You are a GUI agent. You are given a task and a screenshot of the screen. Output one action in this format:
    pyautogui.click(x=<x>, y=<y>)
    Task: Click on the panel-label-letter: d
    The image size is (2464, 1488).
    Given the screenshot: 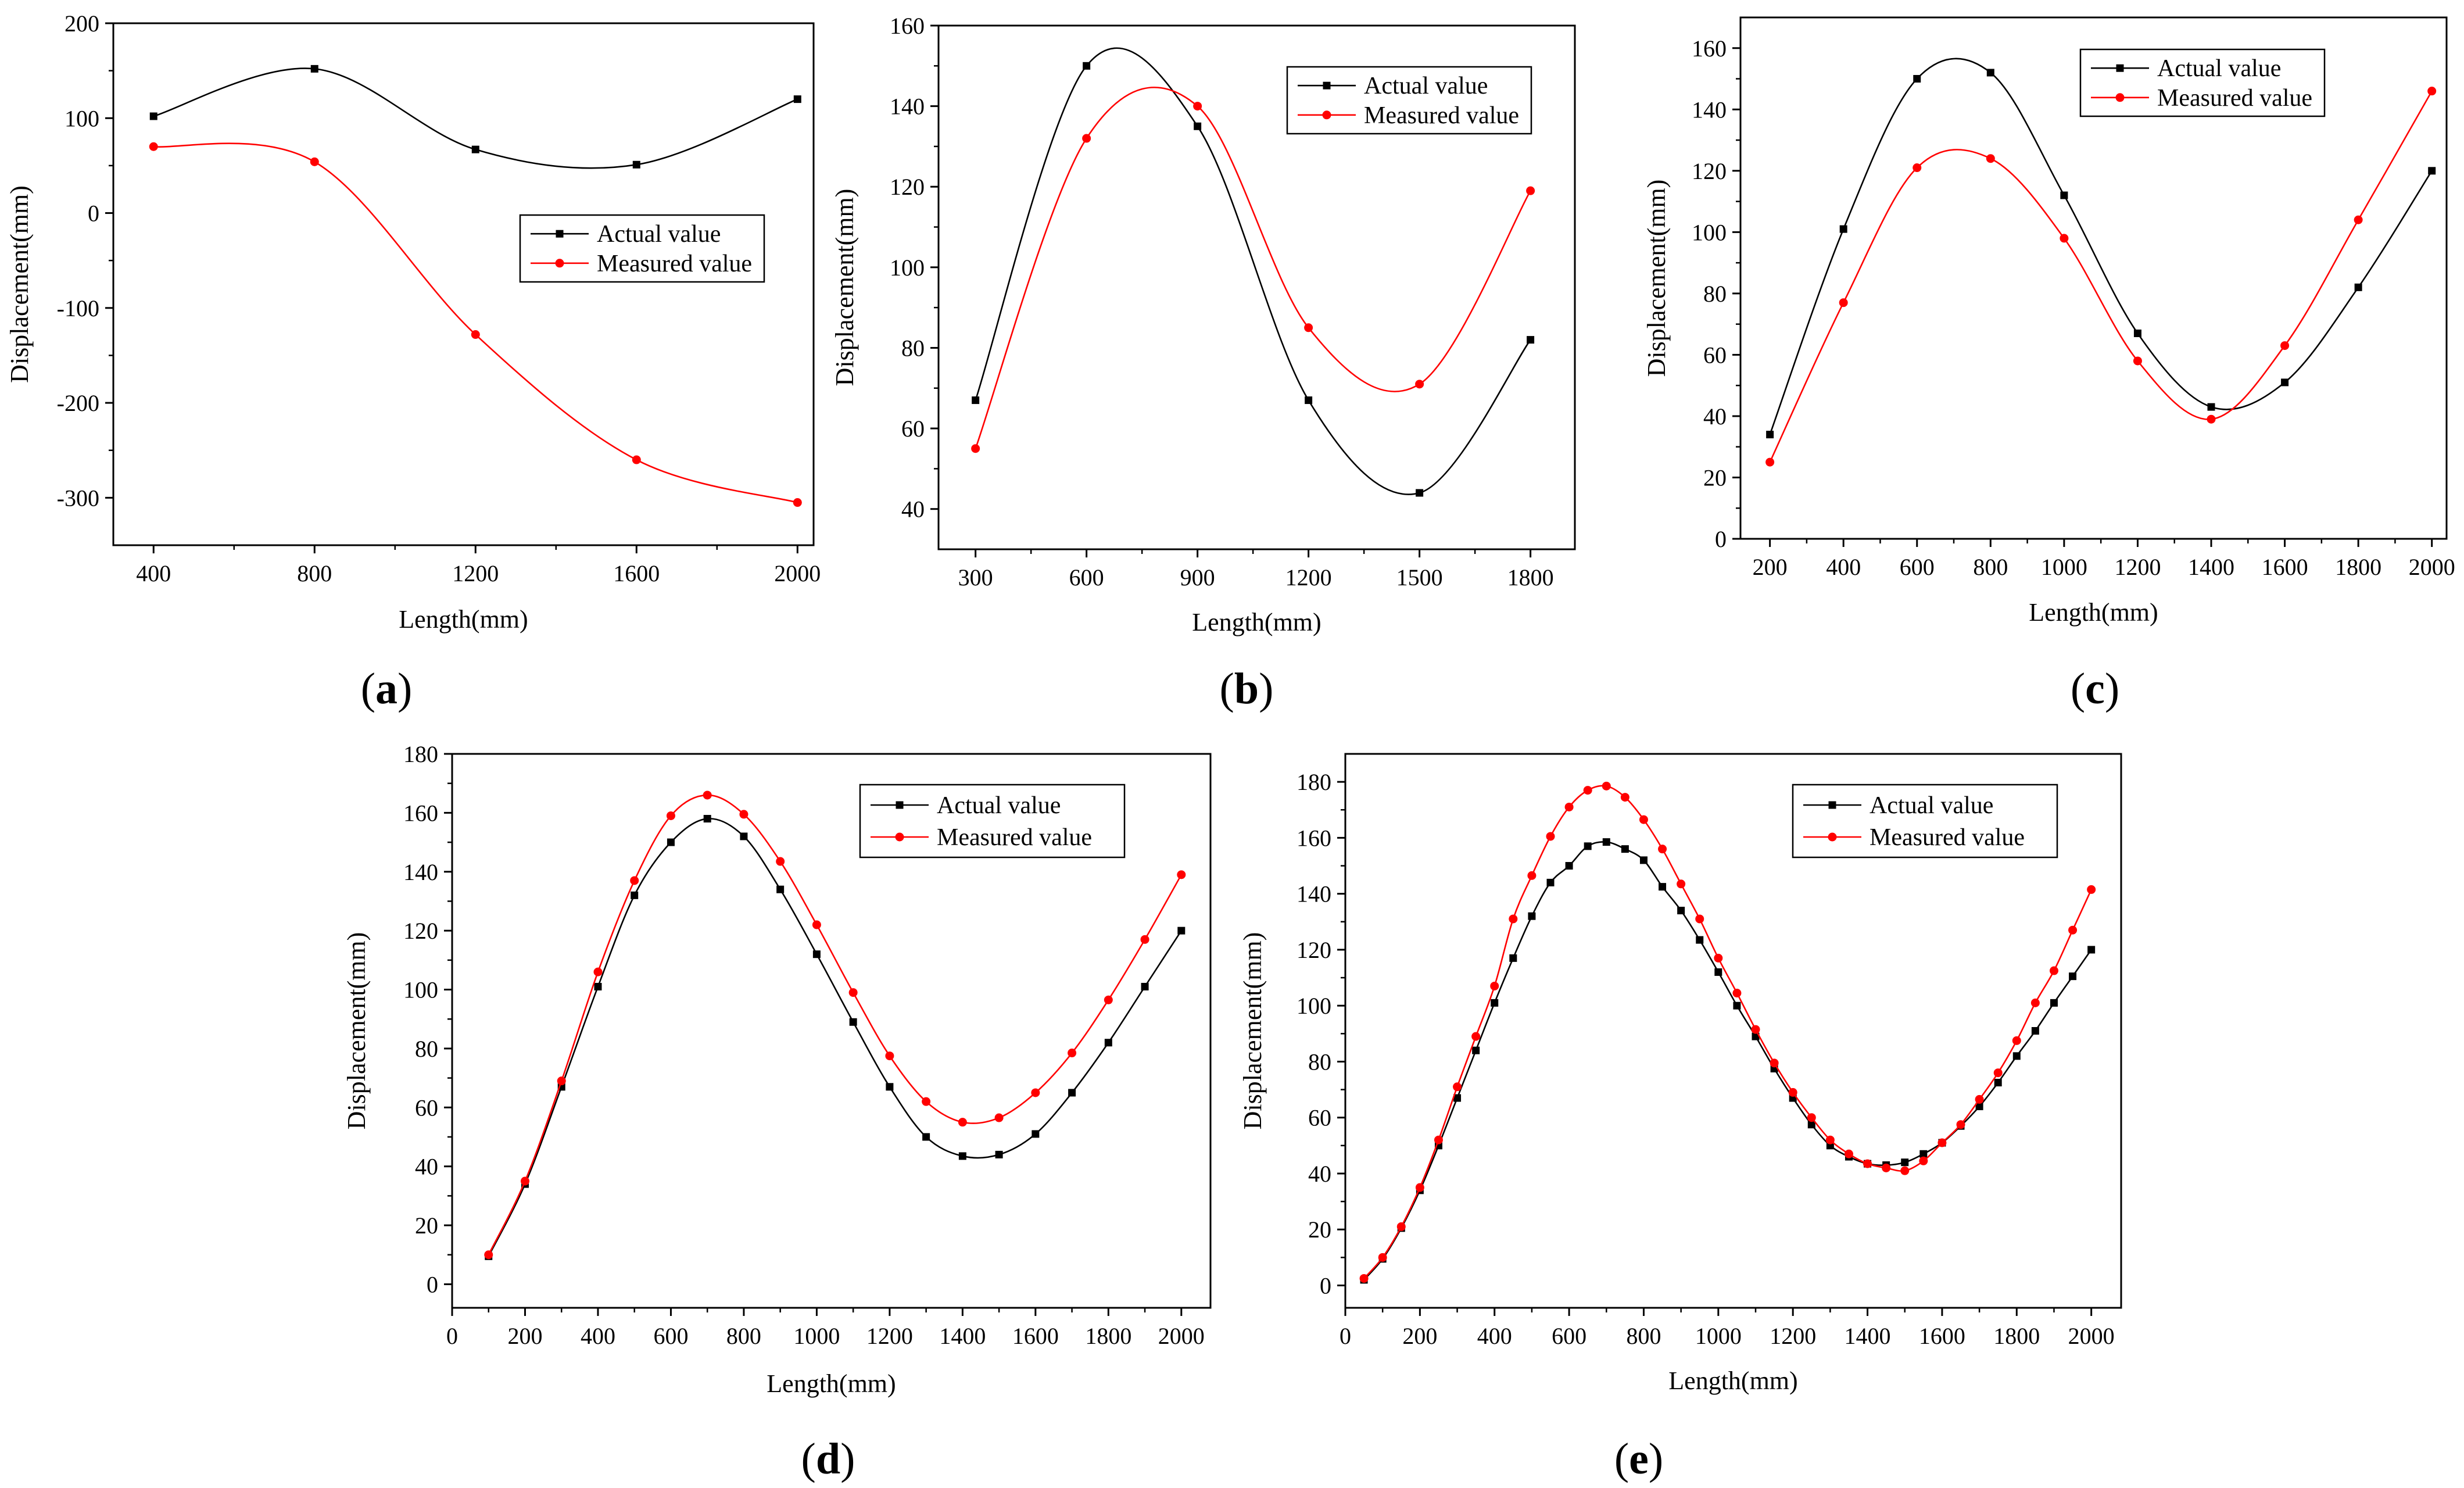 What is the action you would take?
    pyautogui.click(x=828, y=1459)
    